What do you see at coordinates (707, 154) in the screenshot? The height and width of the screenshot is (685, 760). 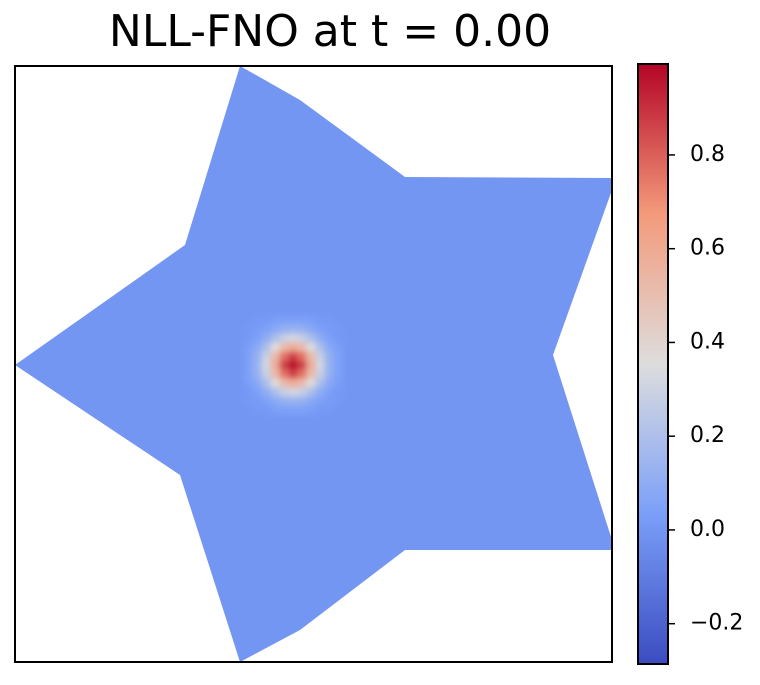 I see `colorbar-tick-label: 0.8` at bounding box center [707, 154].